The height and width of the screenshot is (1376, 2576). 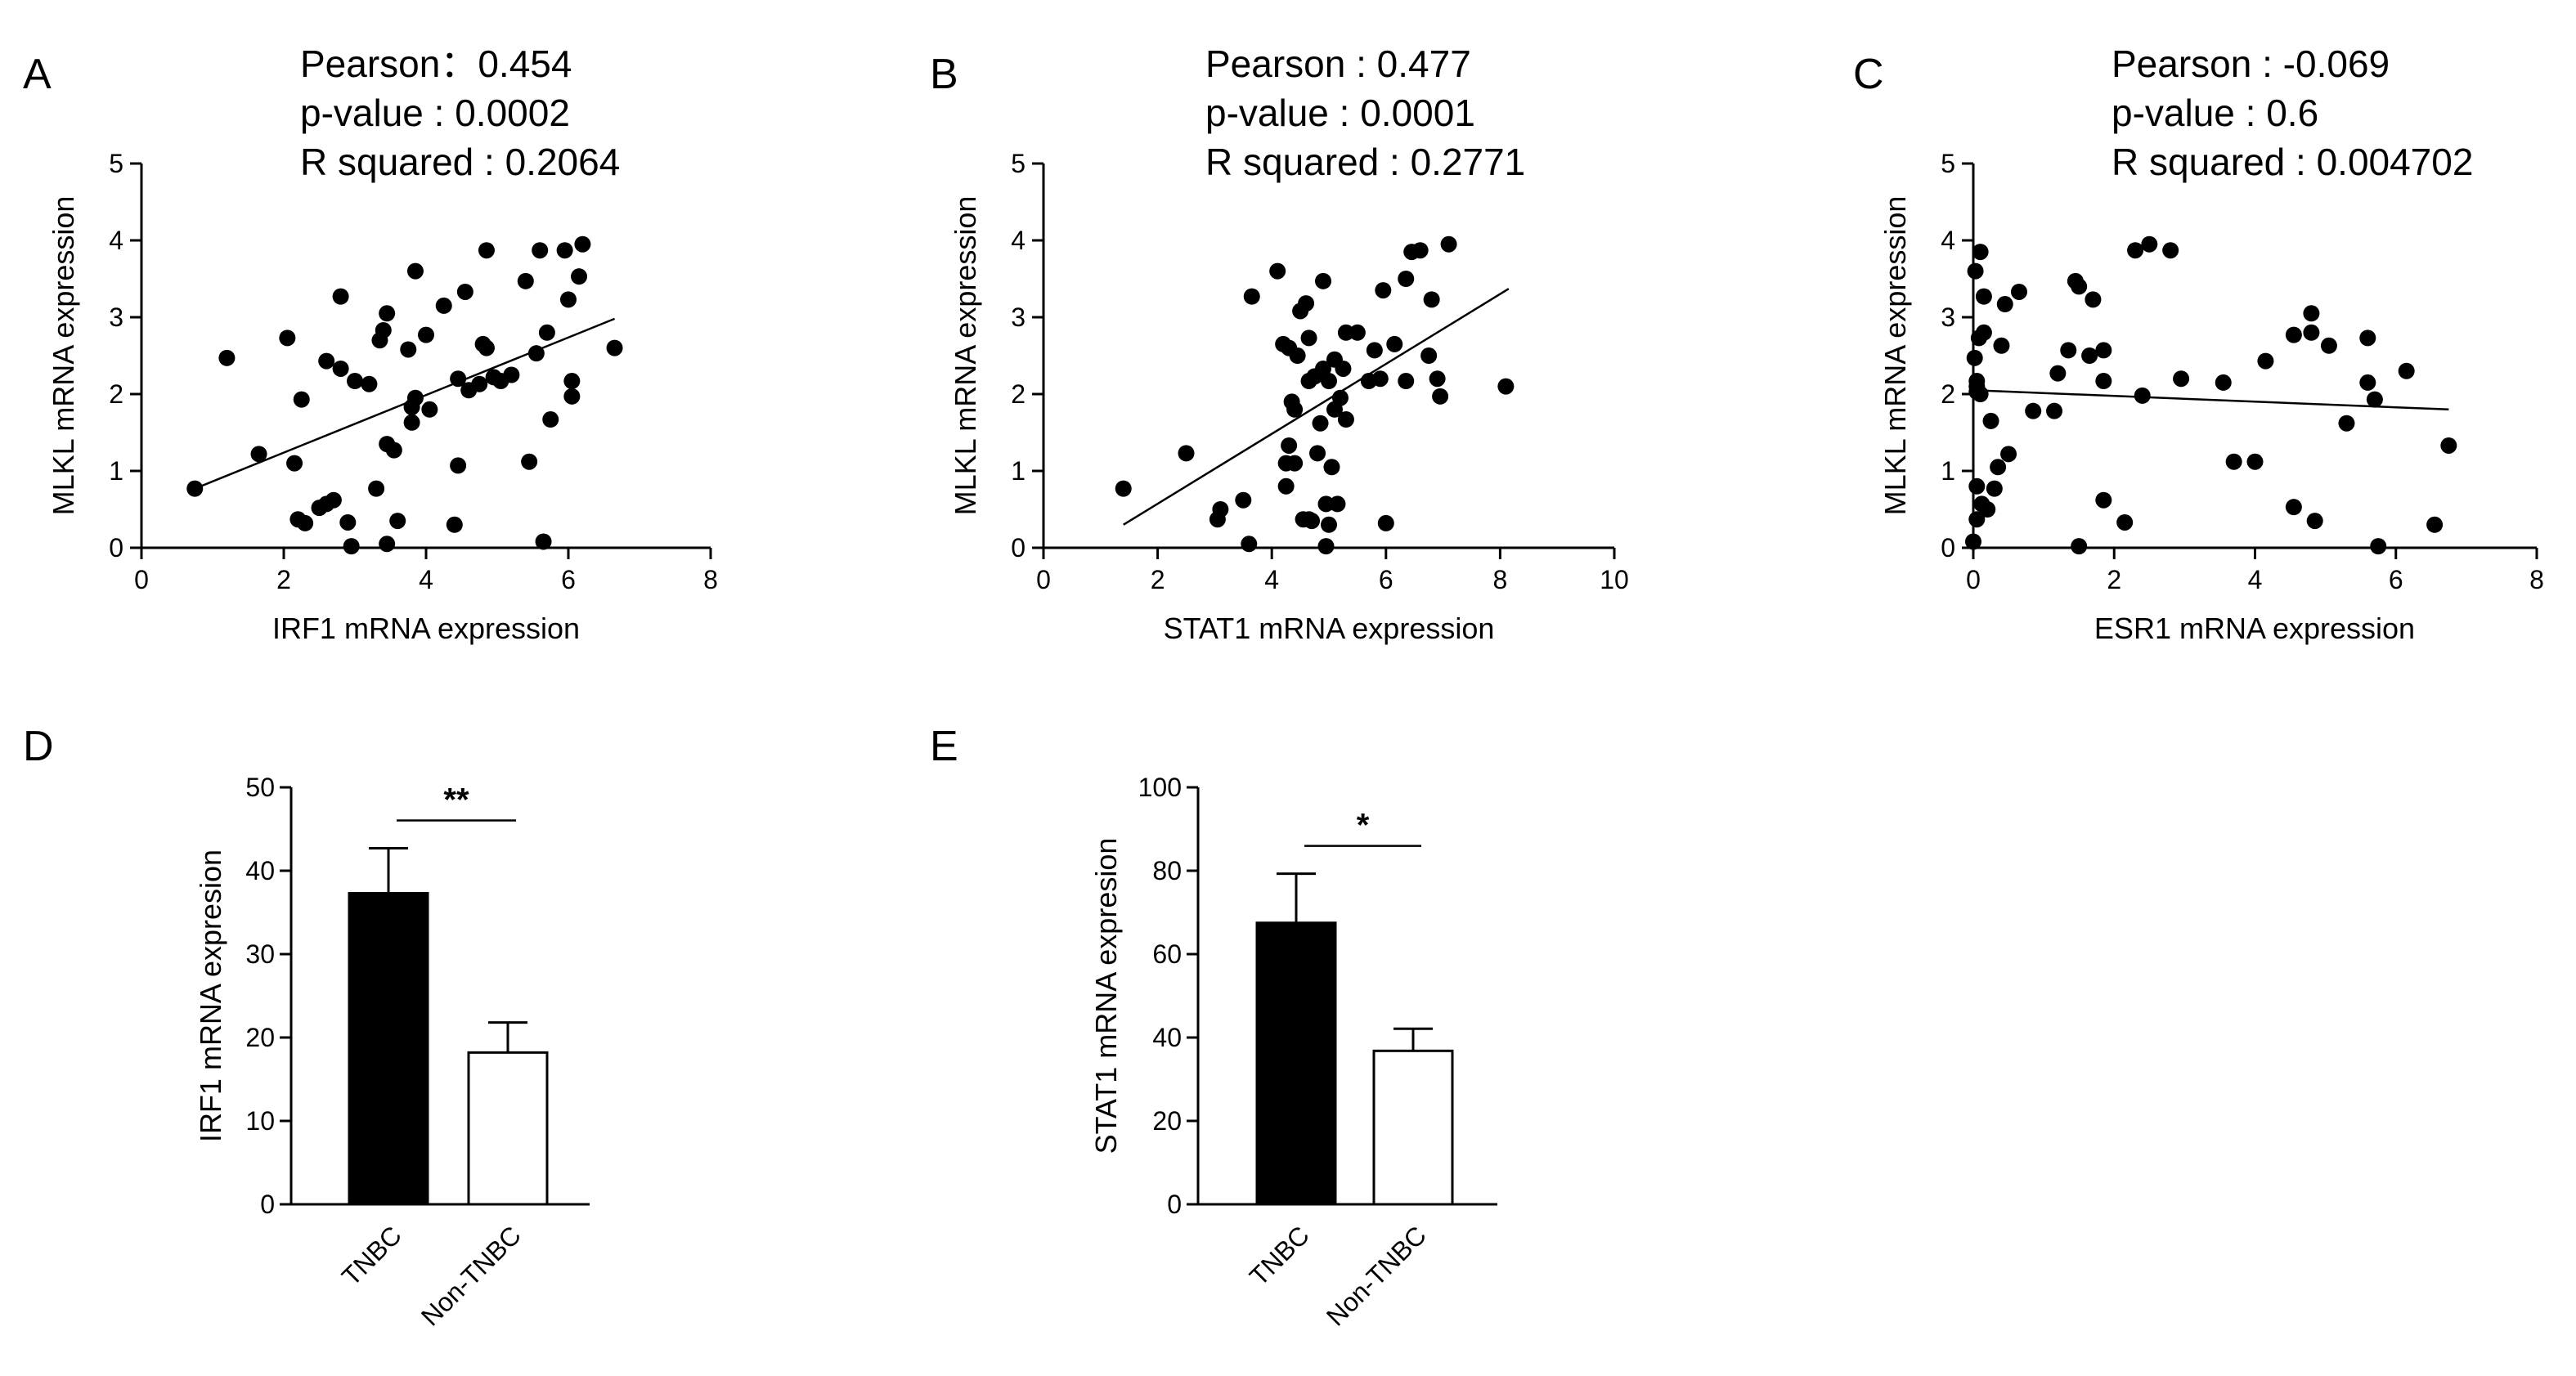 I want to click on panel-a-y-axis-label: MLKL mRNA expression, so click(x=63, y=356).